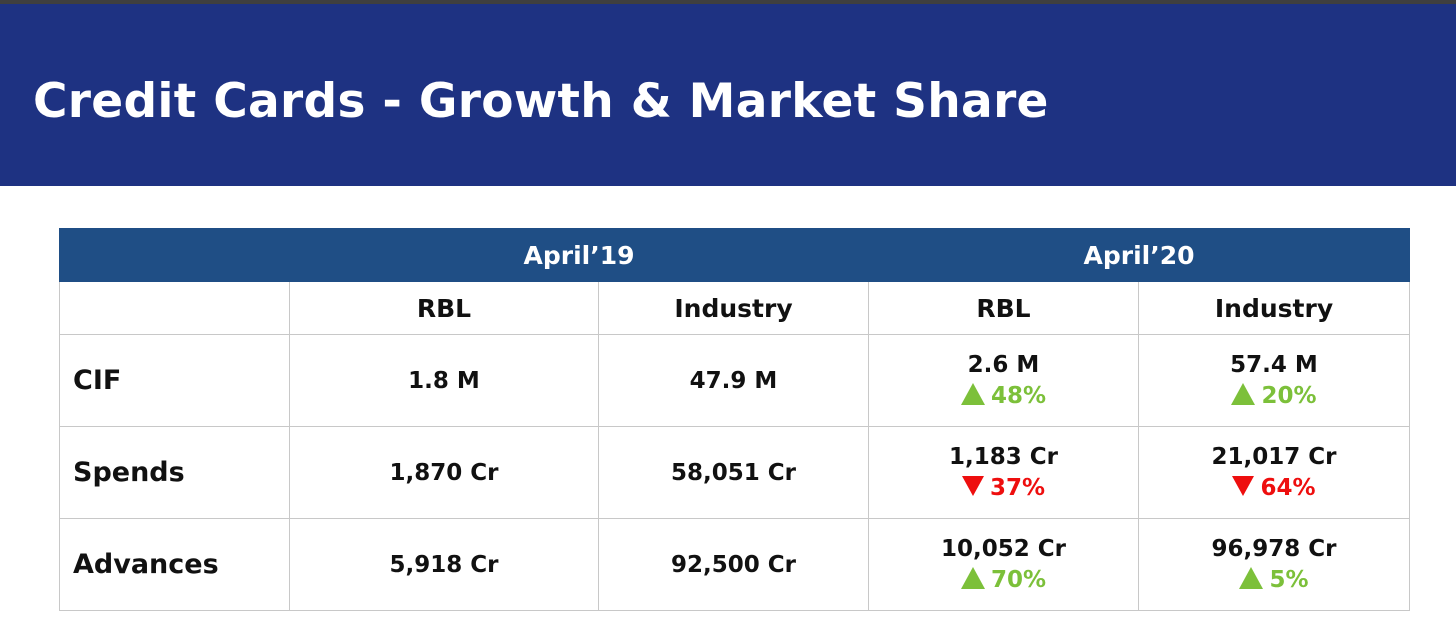  I want to click on subheader-industry-2020: Industry, so click(1274, 308).